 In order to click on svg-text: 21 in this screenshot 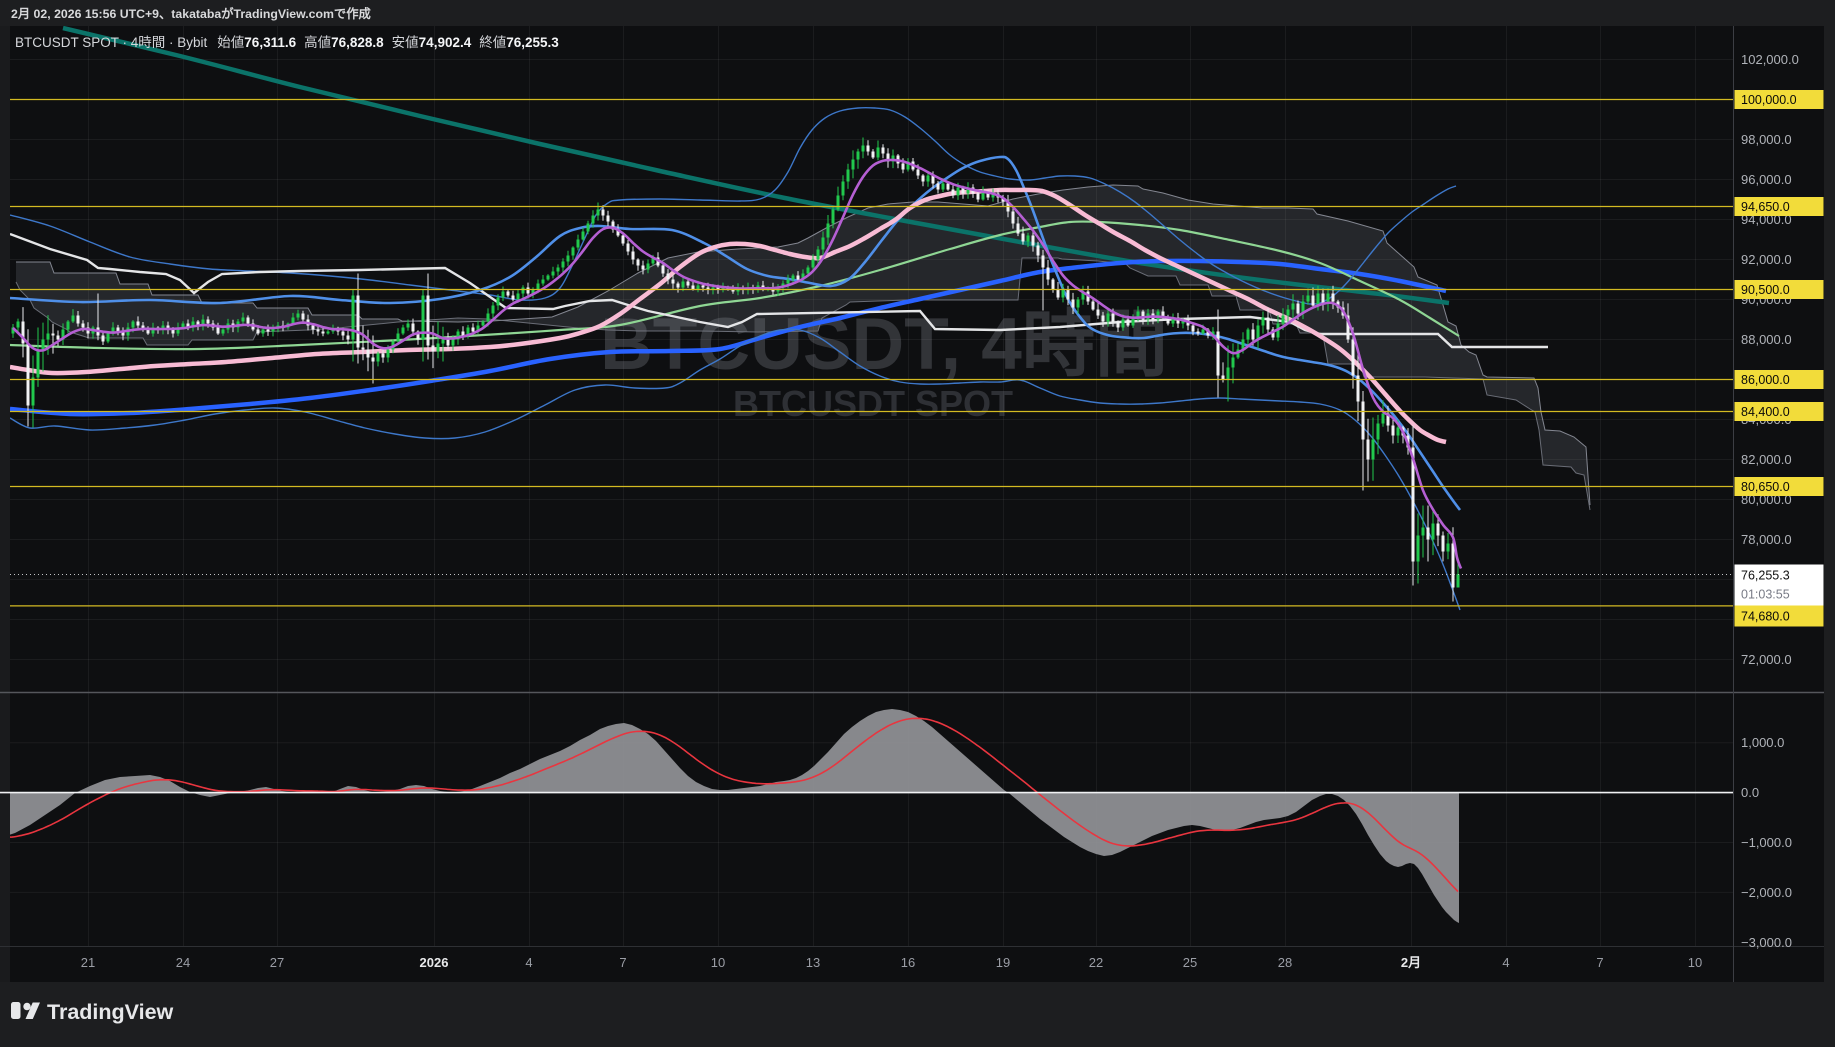, I will do `click(88, 962)`.